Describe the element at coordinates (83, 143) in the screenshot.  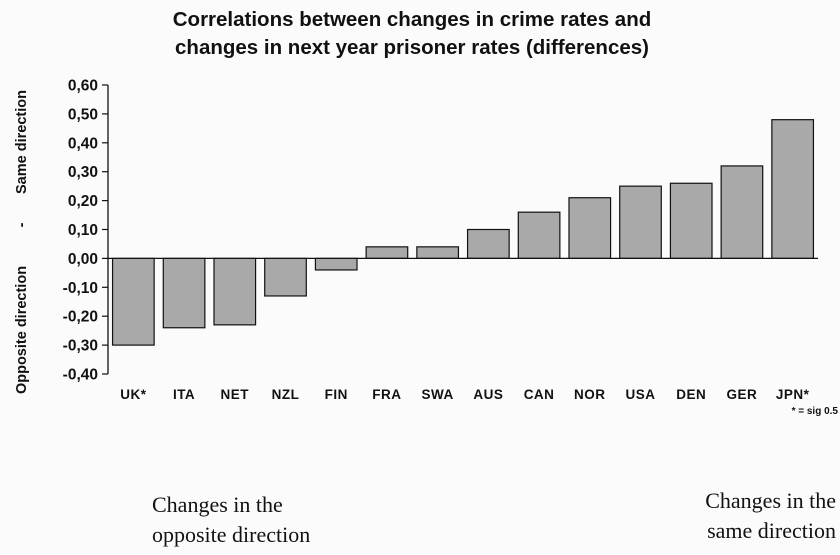
I see `y-tick-label: 0,40` at that location.